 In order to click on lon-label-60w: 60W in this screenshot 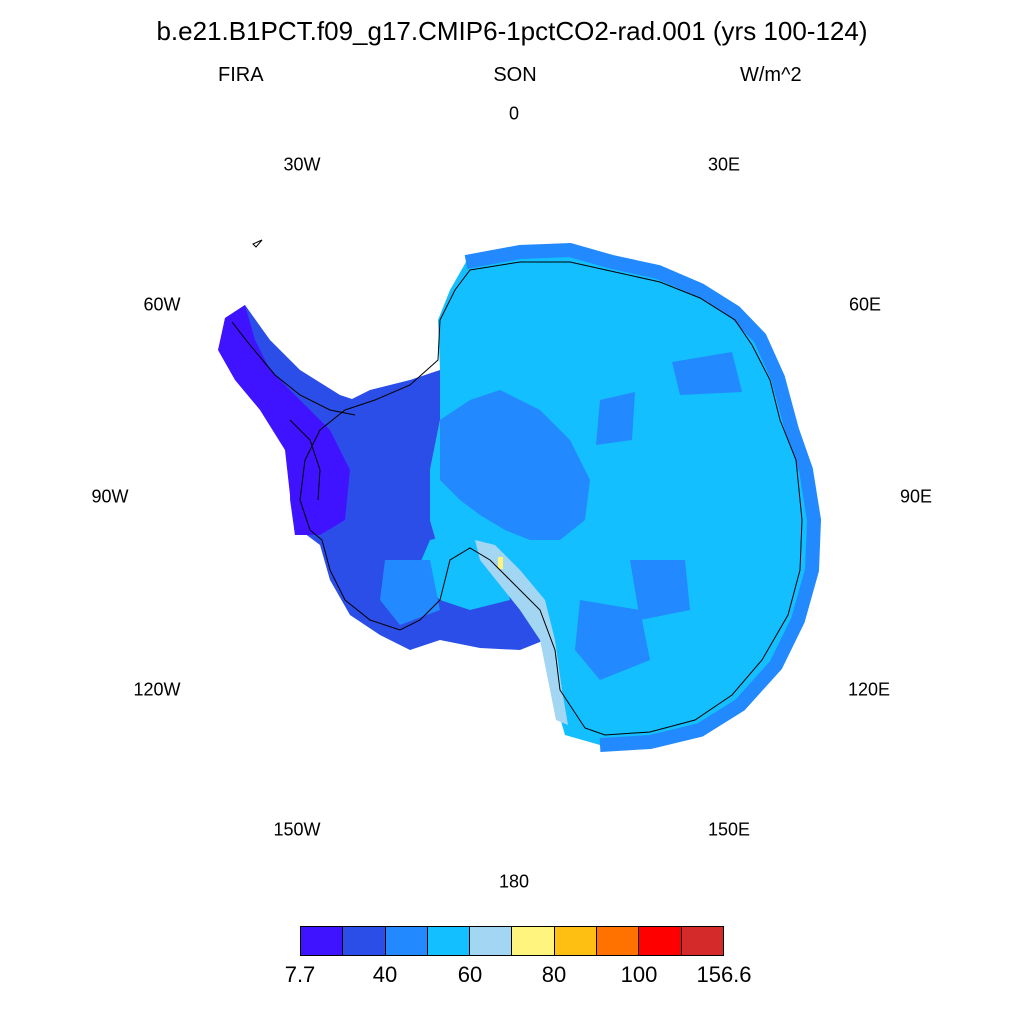, I will do `click(162, 304)`.